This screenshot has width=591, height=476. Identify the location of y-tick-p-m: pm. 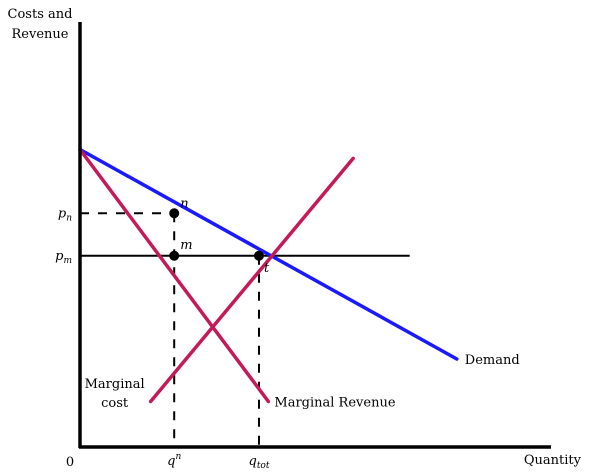
(63, 257).